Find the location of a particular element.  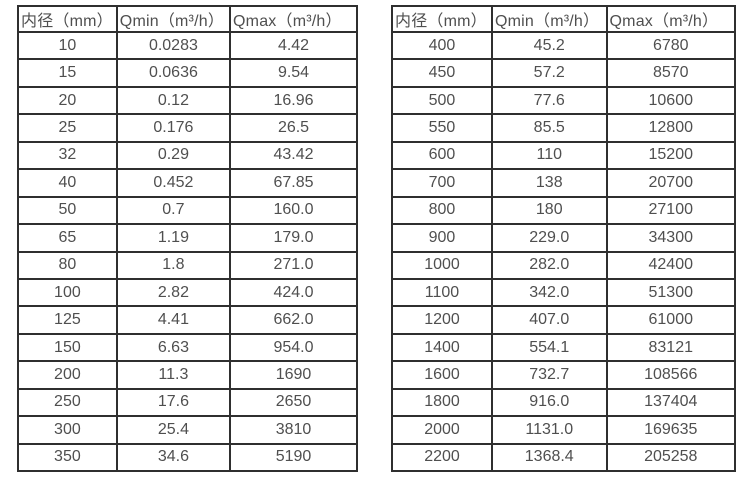

table-cell: 16.96 is located at coordinates (293, 100).